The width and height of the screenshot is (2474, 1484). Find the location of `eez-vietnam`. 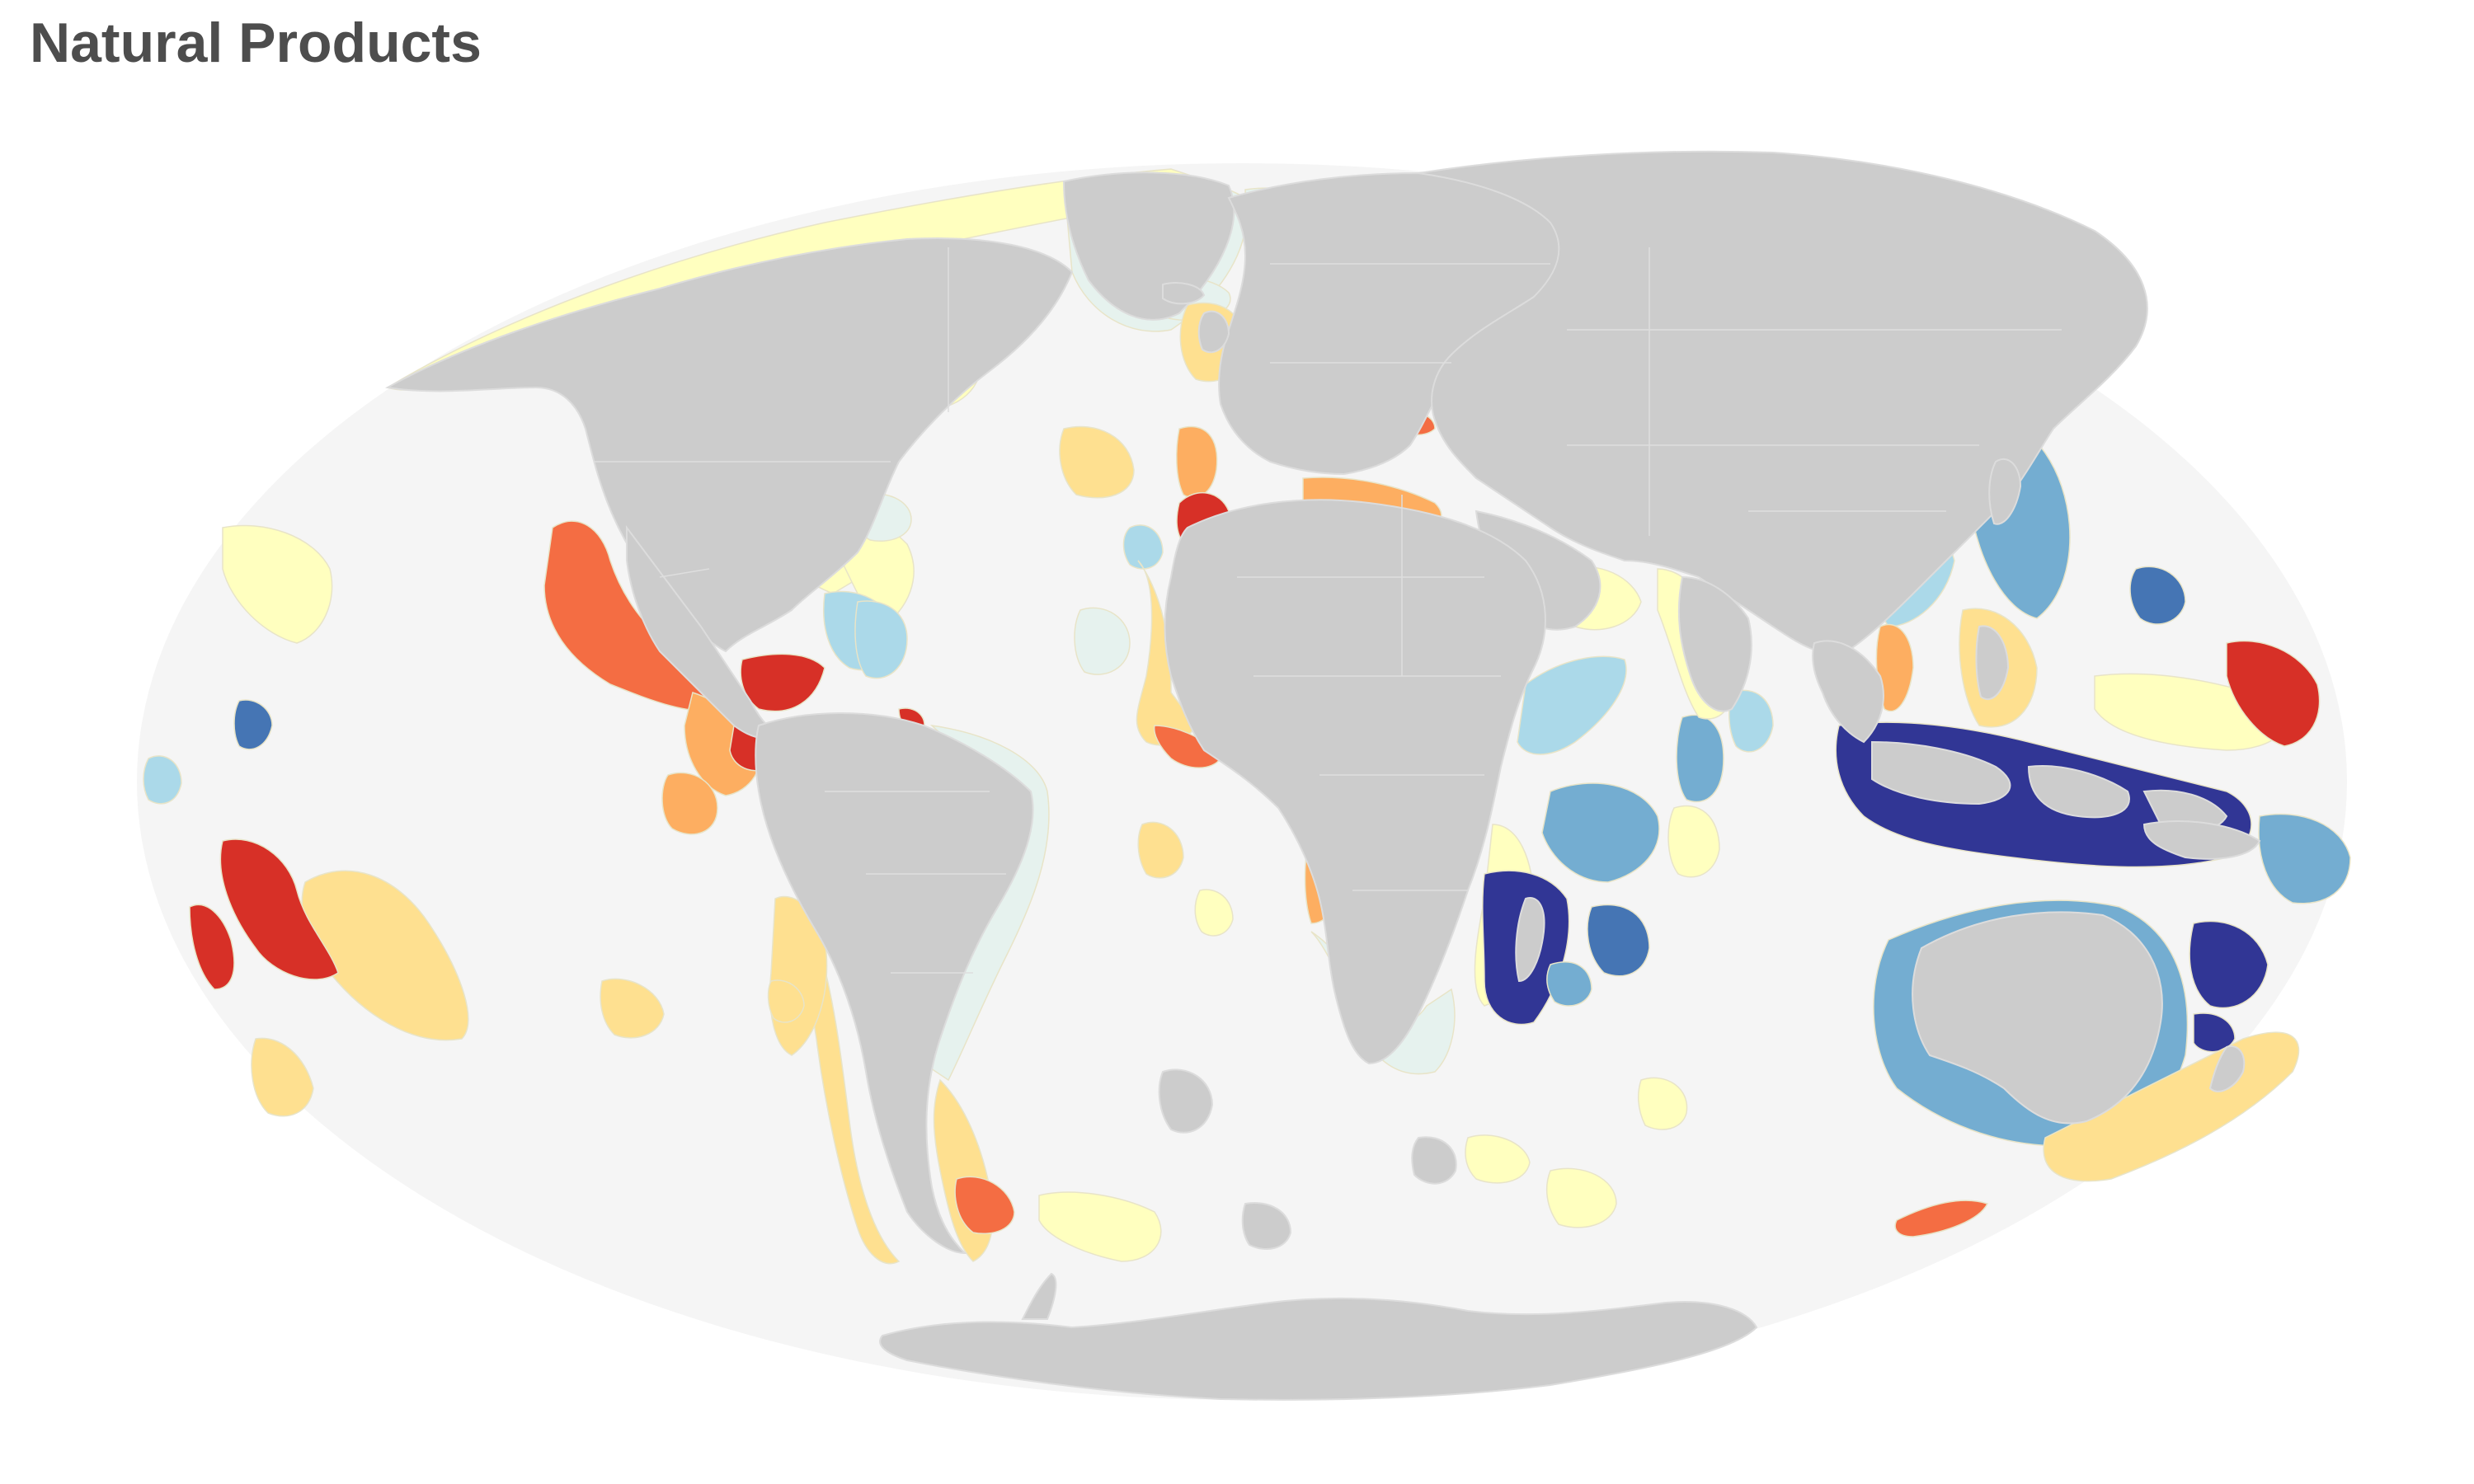

eez-vietnam is located at coordinates (1894, 667).